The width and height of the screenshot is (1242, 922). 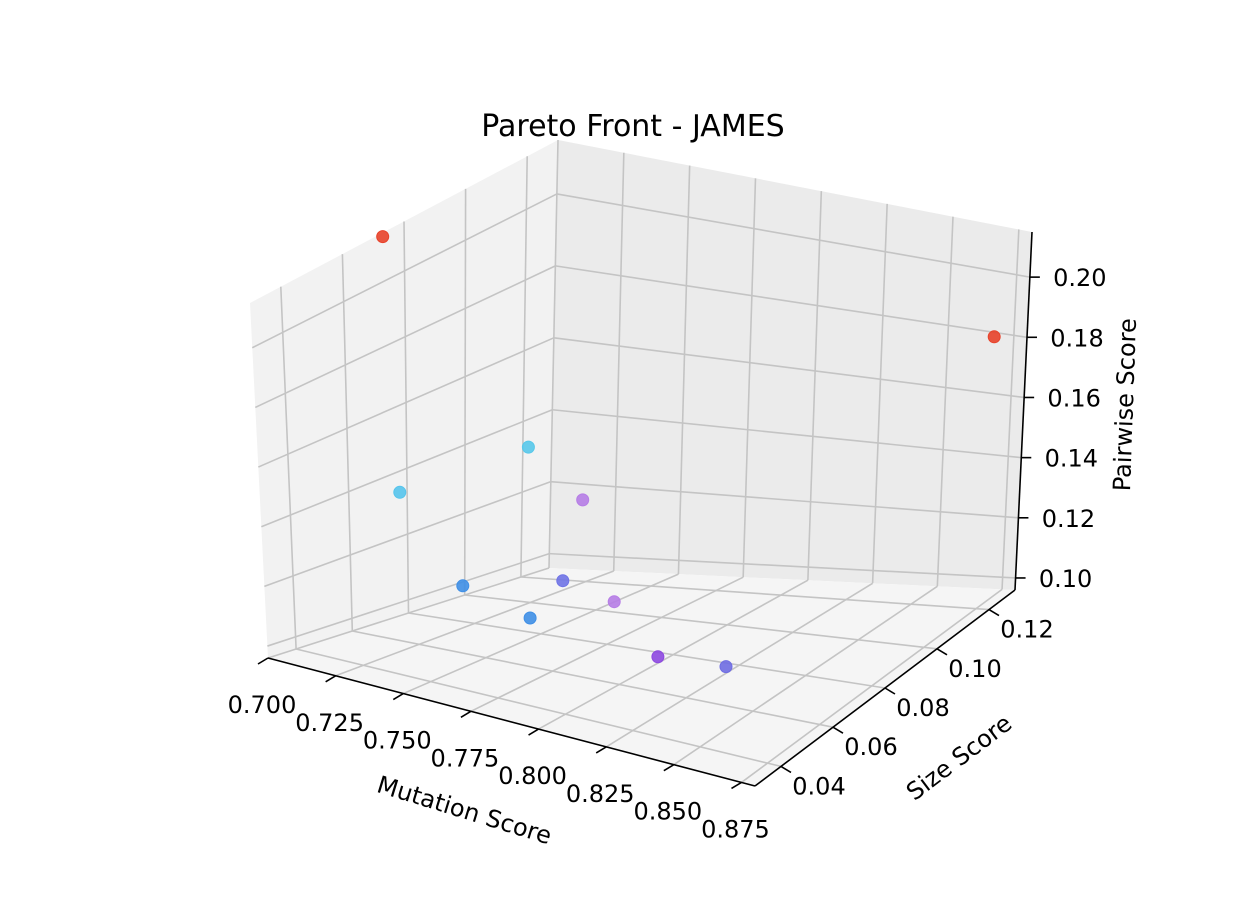 What do you see at coordinates (532, 776) in the screenshot?
I see `x-tick-label: 0.800` at bounding box center [532, 776].